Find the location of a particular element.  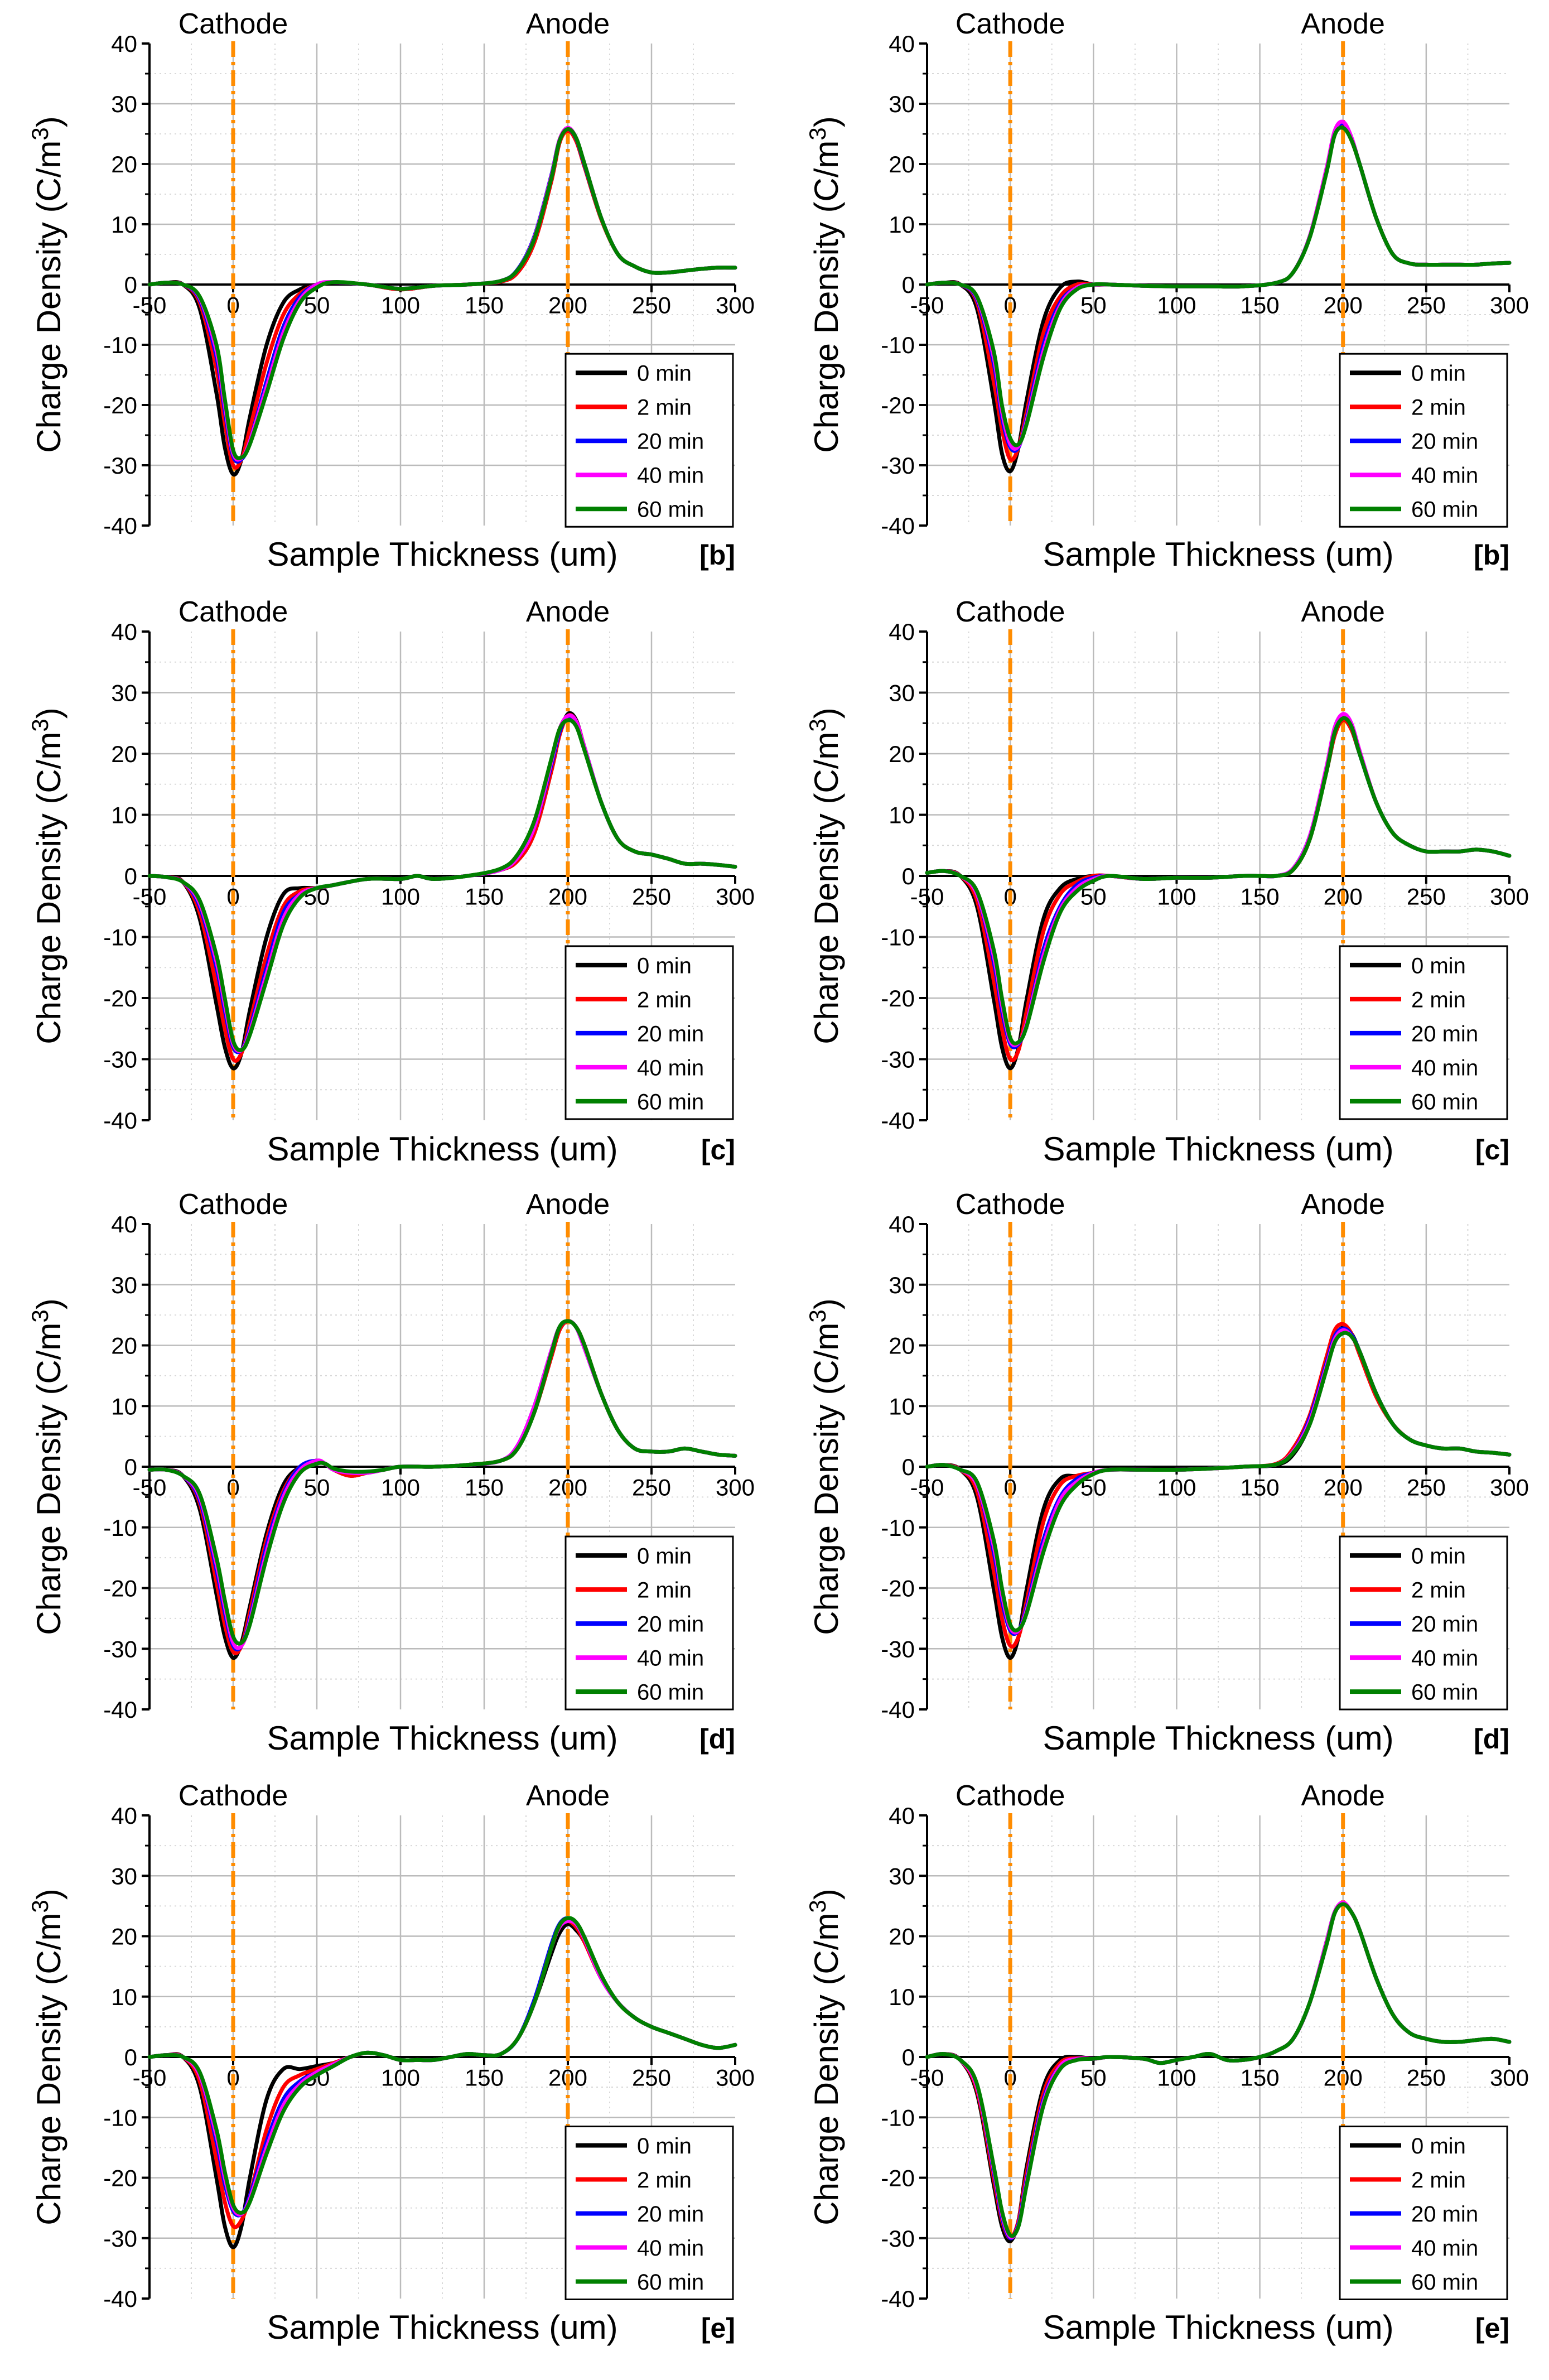

x-tick-label: 300 is located at coordinates (736, 1488).